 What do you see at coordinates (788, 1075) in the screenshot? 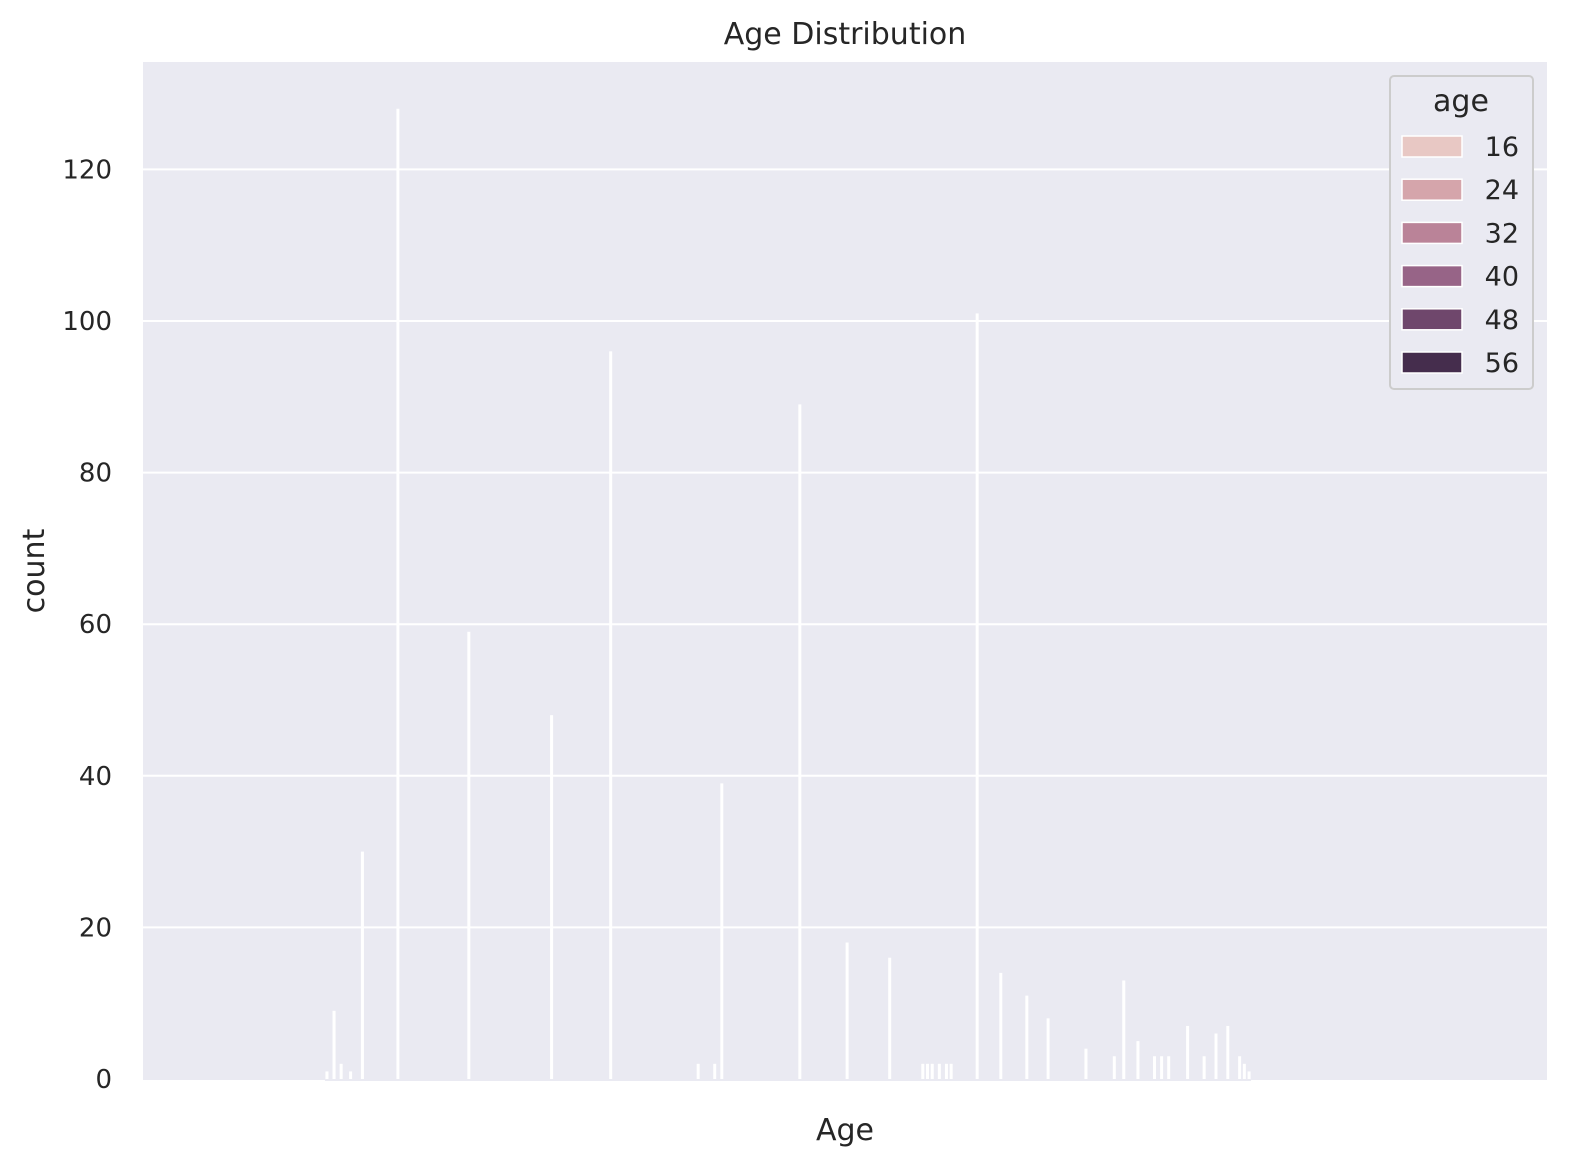
I see `bars-baseline` at bounding box center [788, 1075].